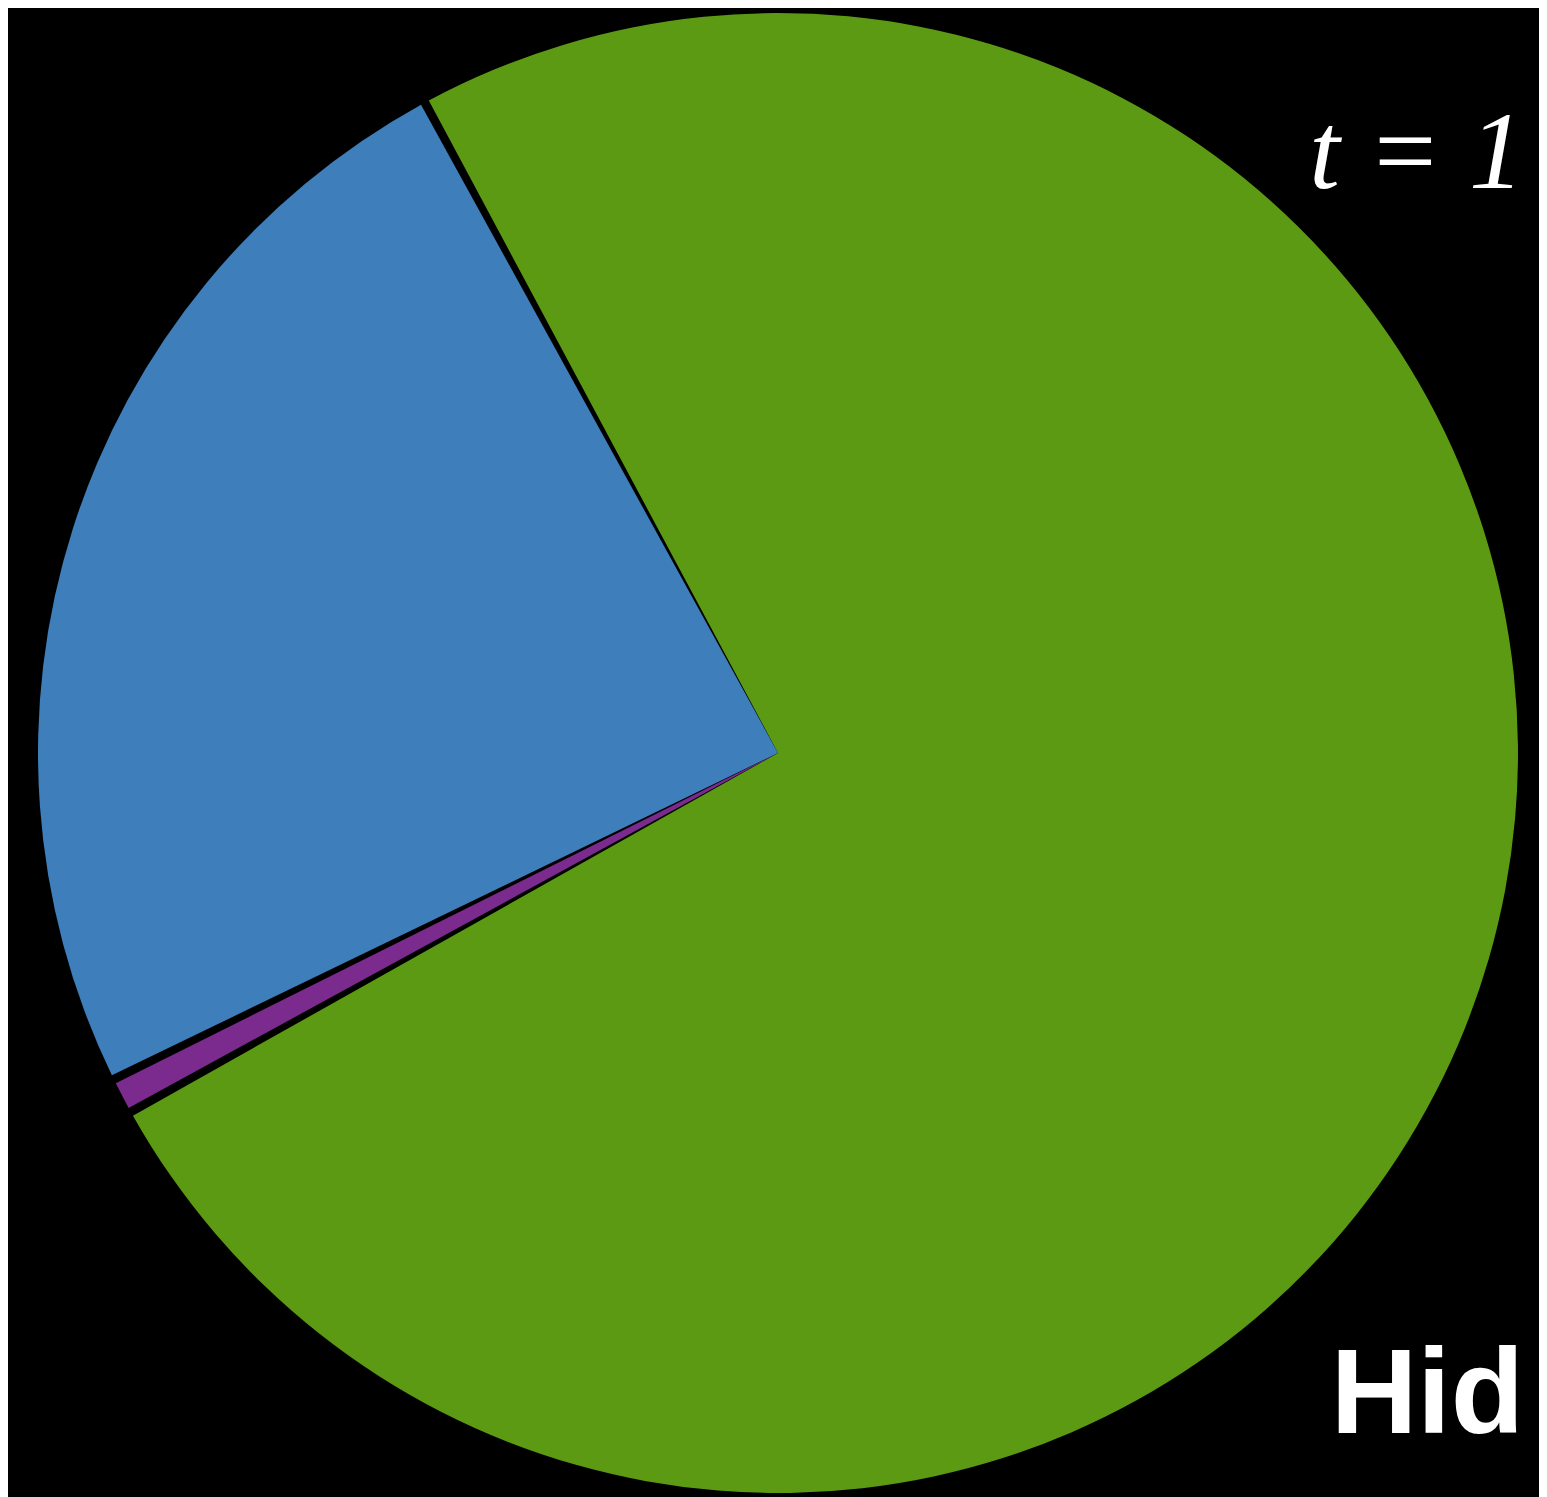 This screenshot has height=1497, width=1547. I want to click on text: t = 1, so click(1416, 151).